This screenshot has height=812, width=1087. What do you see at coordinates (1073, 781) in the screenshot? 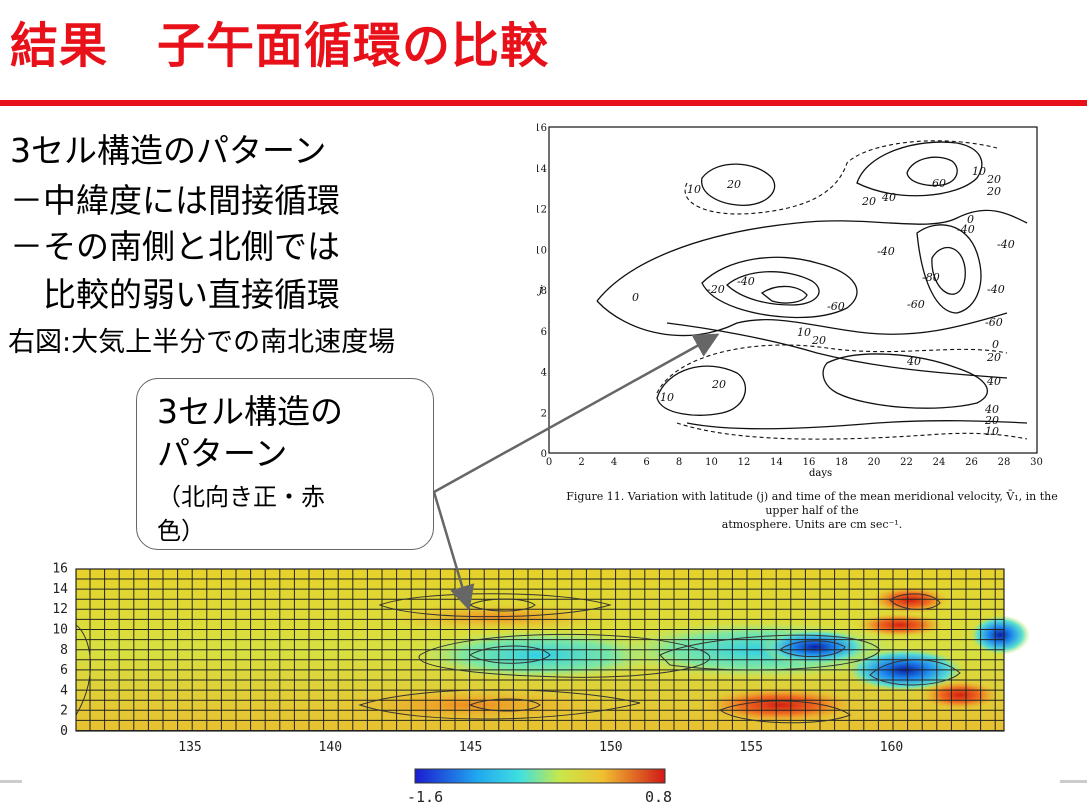
I see `right-edge-mark` at bounding box center [1073, 781].